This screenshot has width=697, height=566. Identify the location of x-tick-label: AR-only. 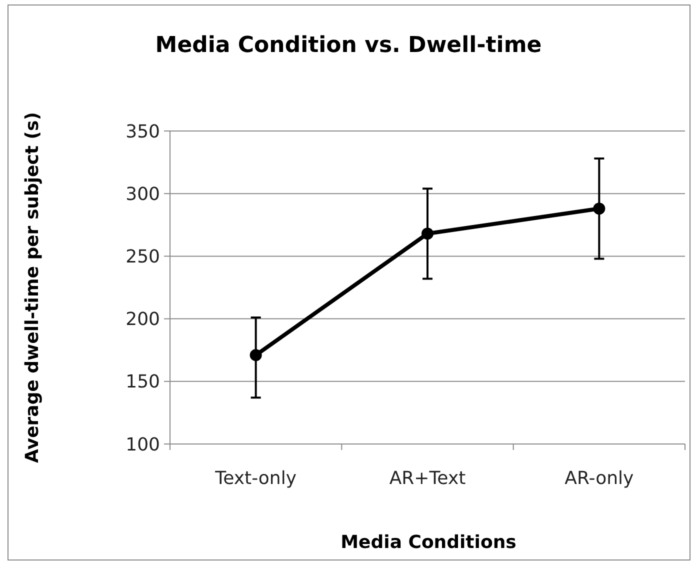
(599, 478).